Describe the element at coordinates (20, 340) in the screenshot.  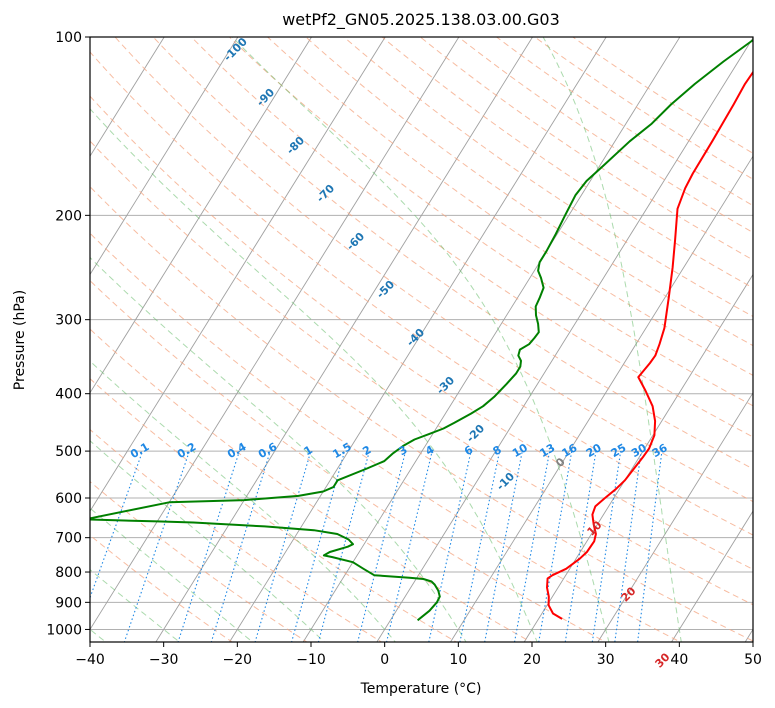
I see `y-axis-title: Pressure (hPa)` at that location.